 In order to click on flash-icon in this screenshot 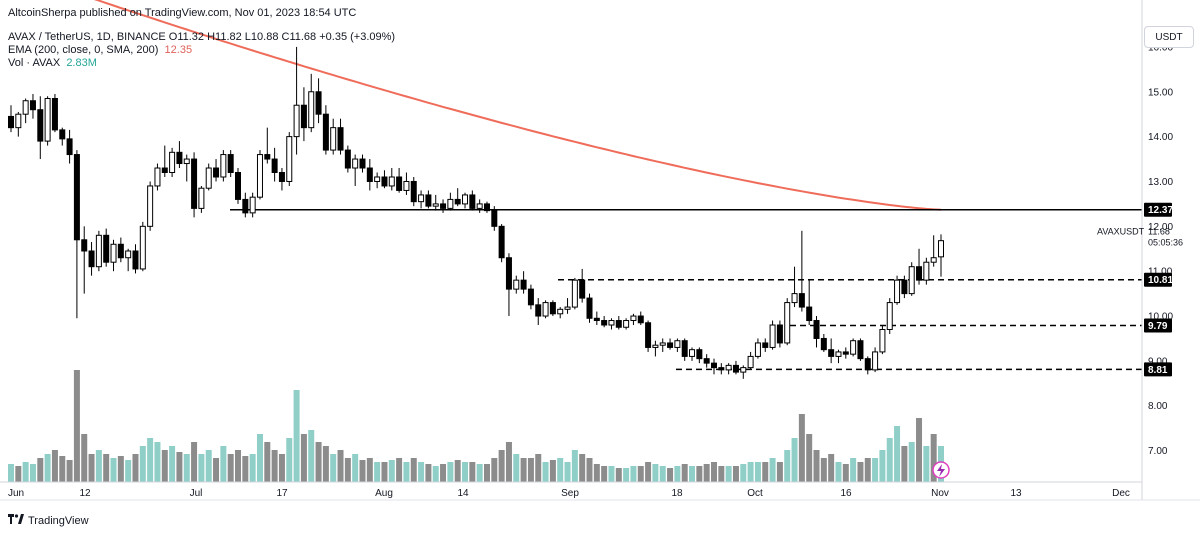, I will do `click(941, 470)`.